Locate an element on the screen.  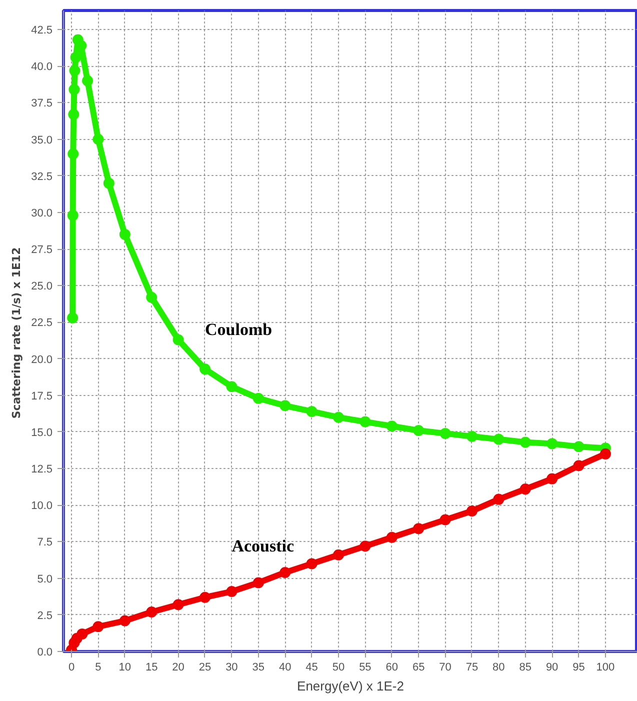
x-tick-label: 90 is located at coordinates (552, 668).